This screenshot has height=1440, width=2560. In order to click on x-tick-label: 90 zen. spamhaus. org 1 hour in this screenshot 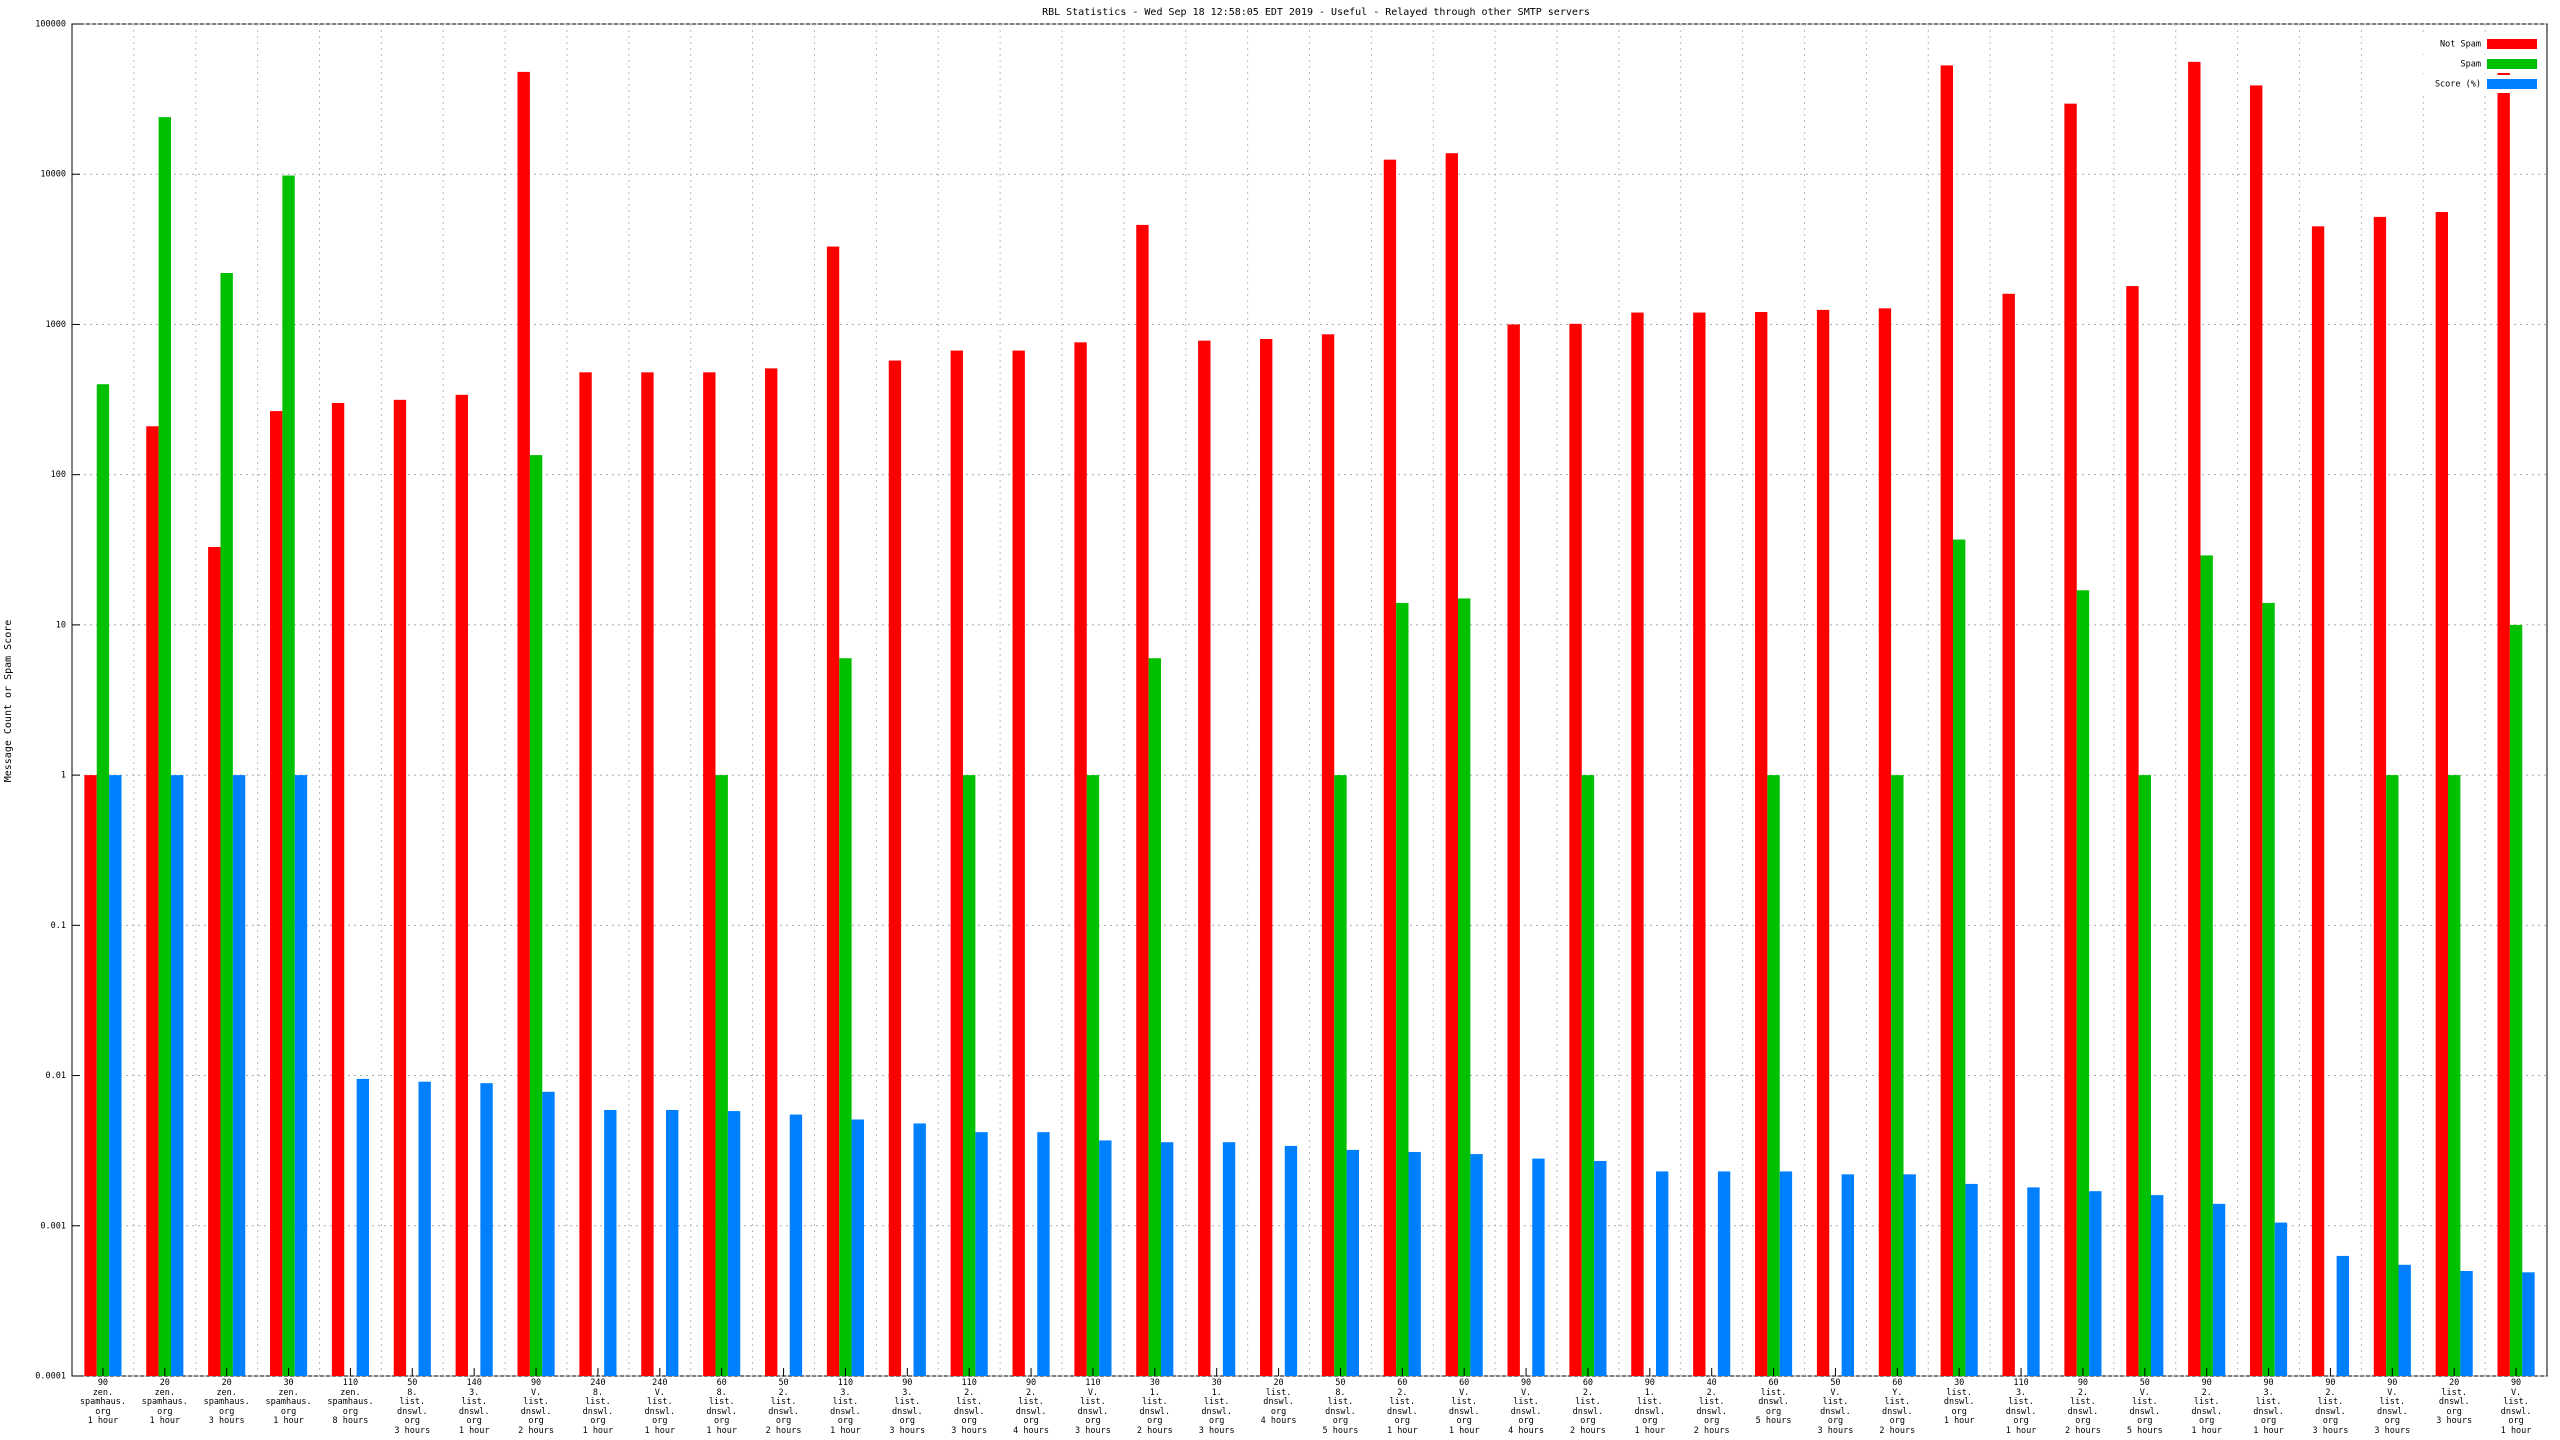, I will do `click(102, 1402)`.